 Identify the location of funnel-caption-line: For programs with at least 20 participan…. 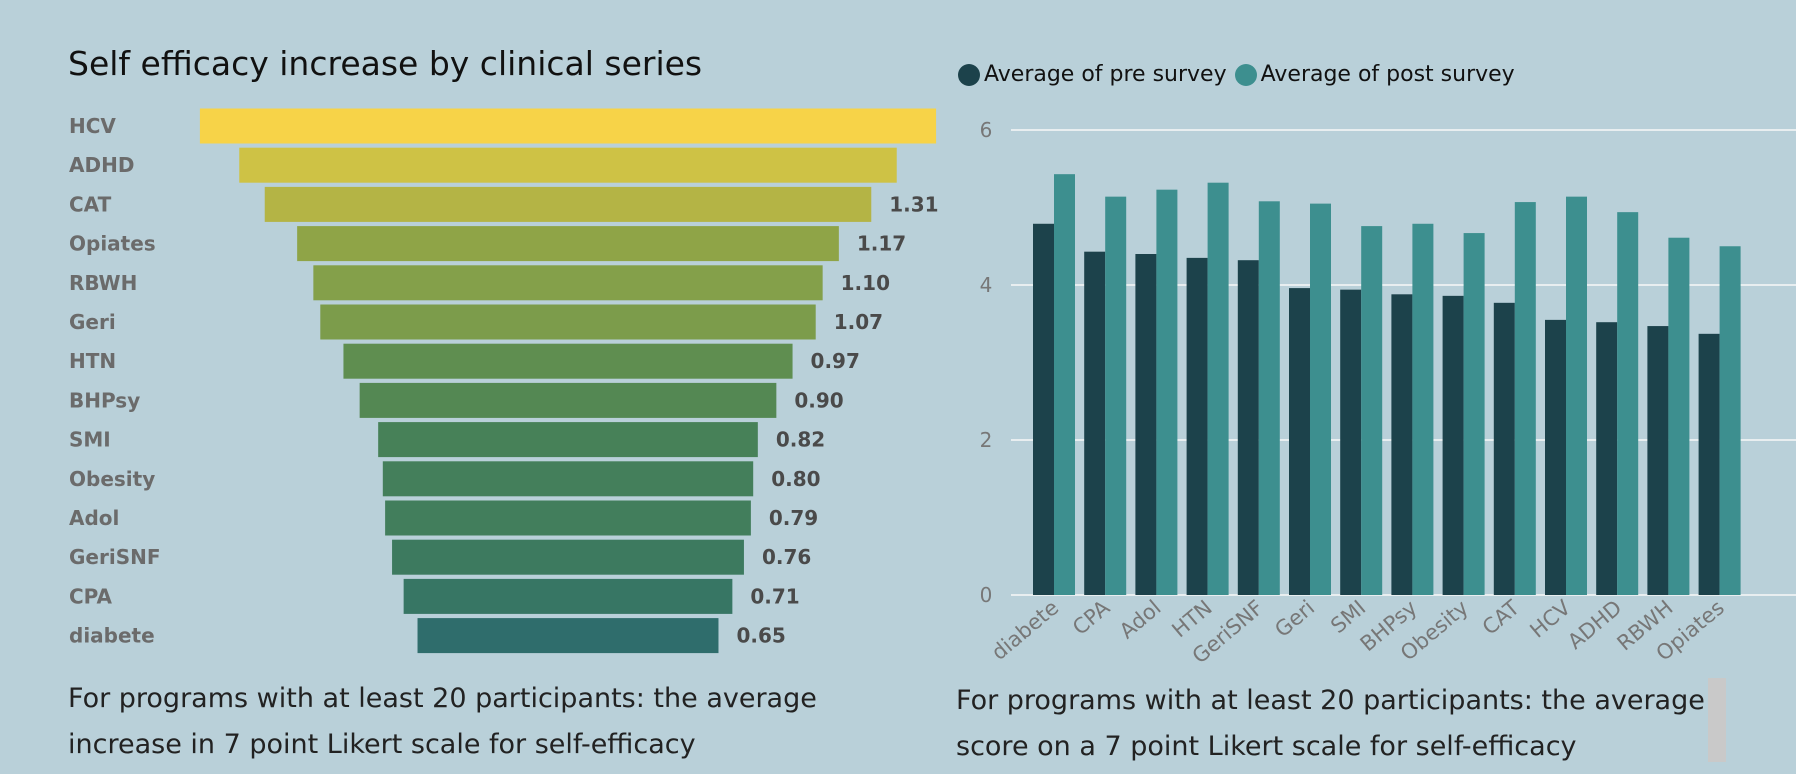
(442, 698).